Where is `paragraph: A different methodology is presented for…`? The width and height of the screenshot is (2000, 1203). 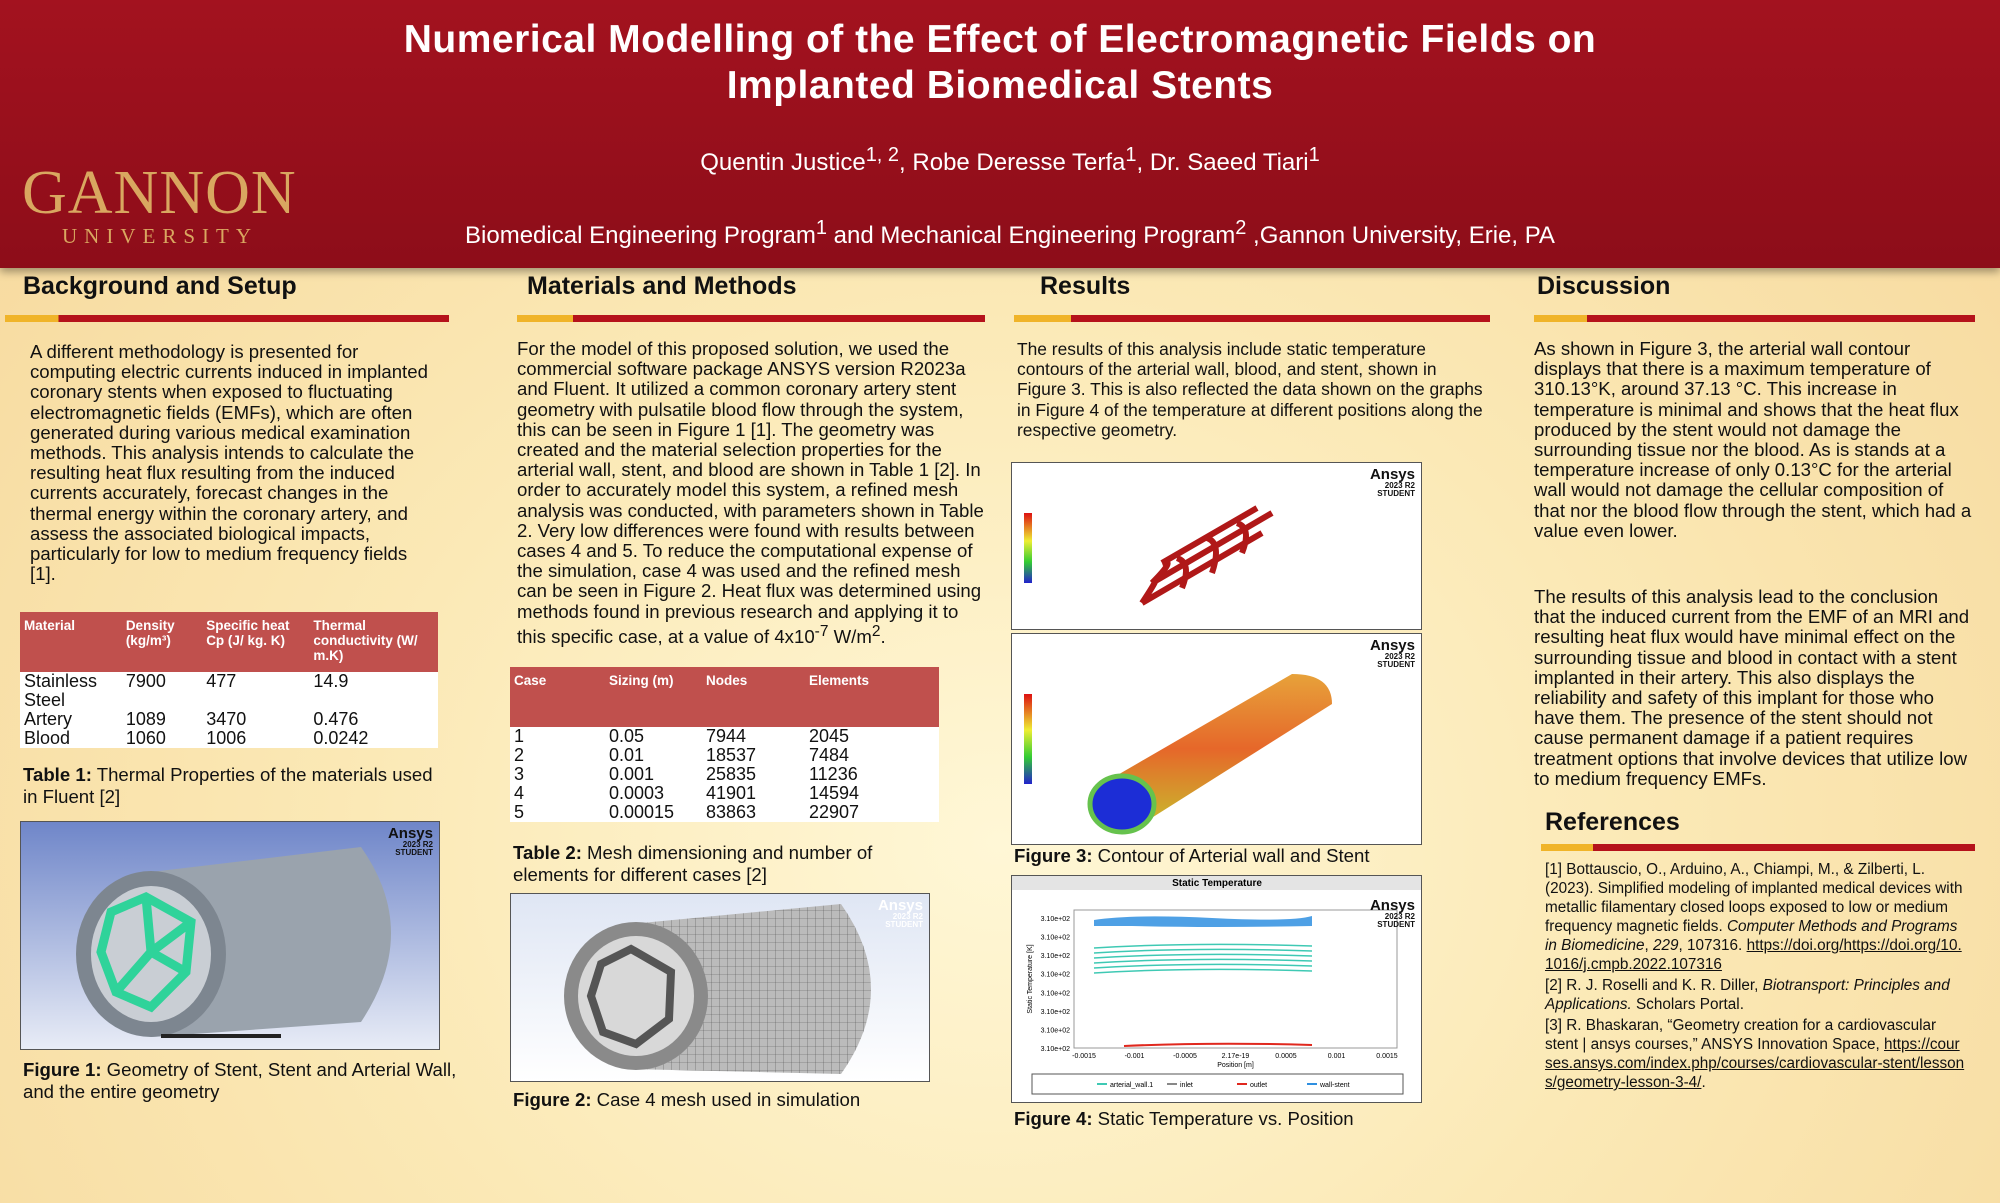
paragraph: A different methodology is presented for… is located at coordinates (229, 463).